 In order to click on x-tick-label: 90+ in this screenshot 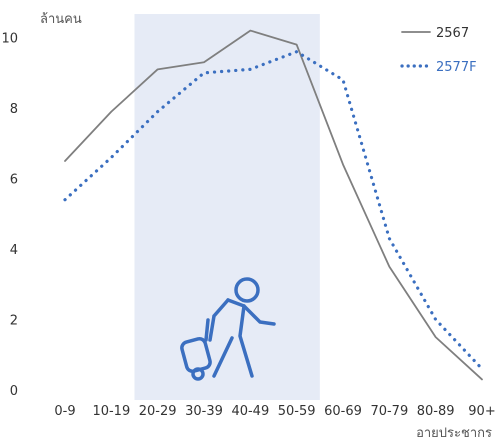, I will do `click(481, 411)`.